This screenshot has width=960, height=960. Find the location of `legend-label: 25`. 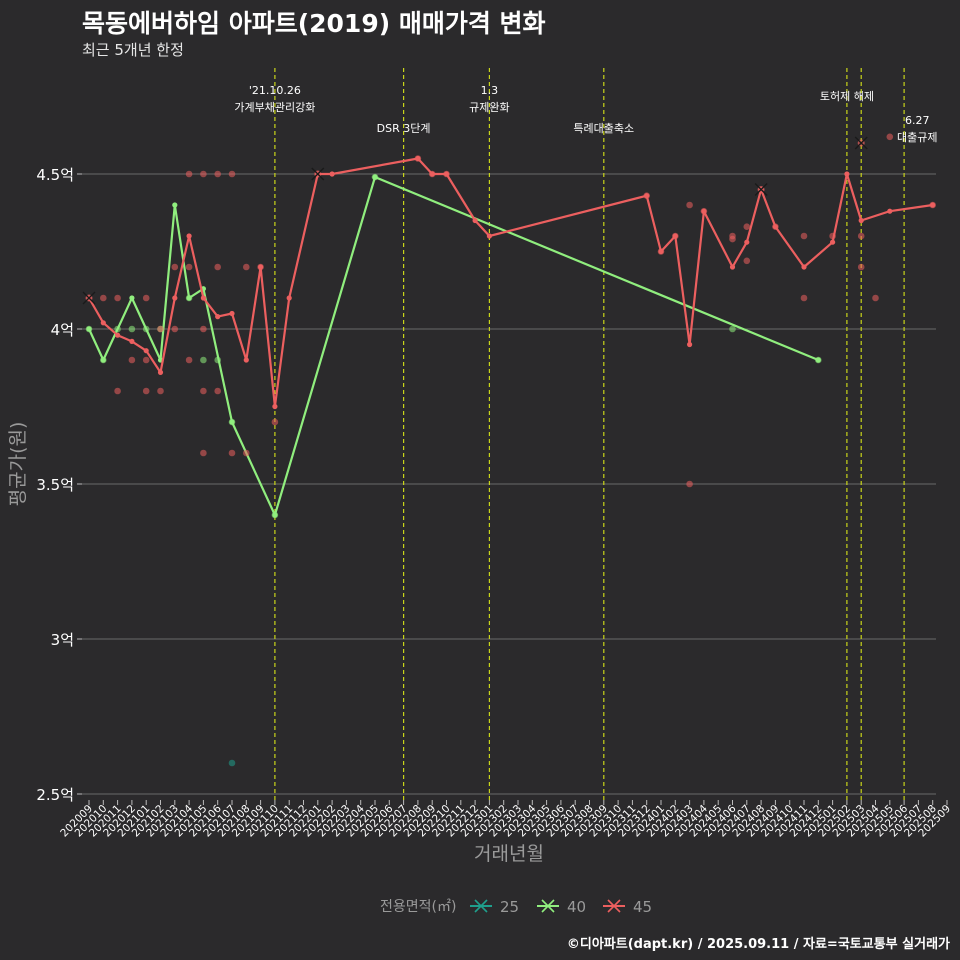

legend-label: 25 is located at coordinates (509, 907).